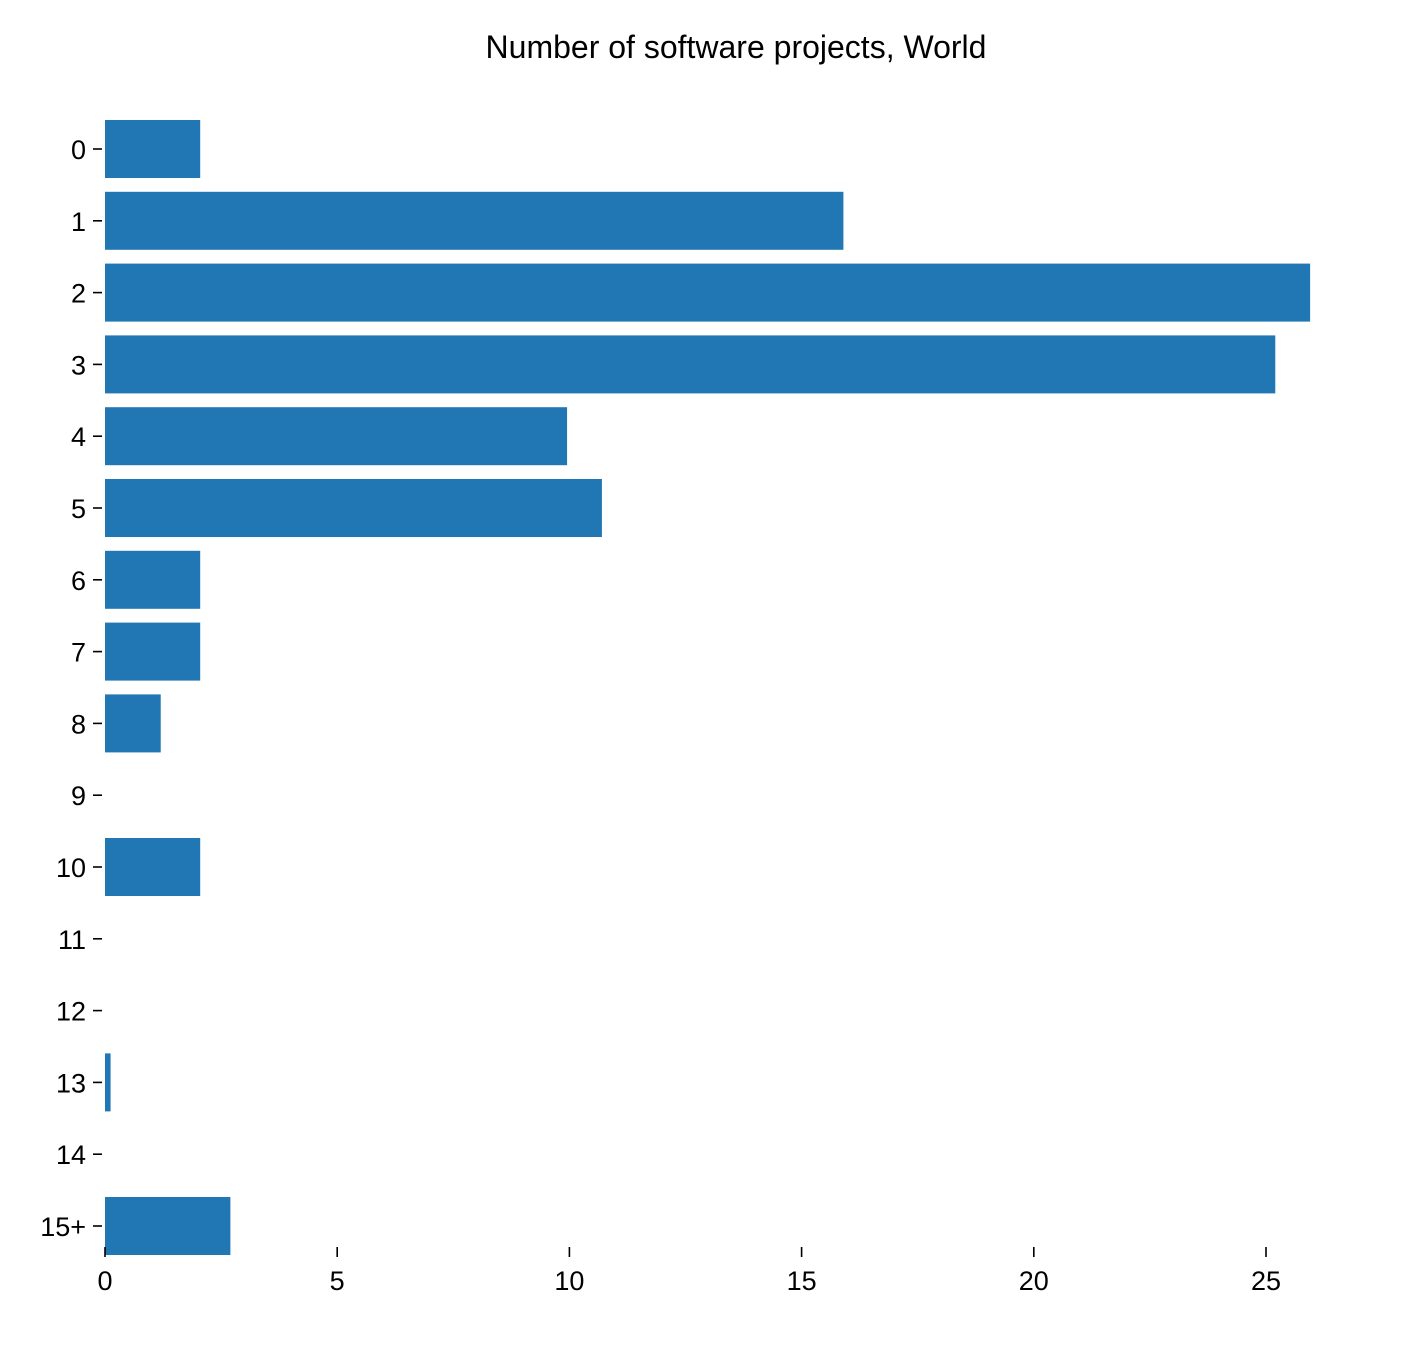  I want to click on y-tick-label: 8, so click(78, 724).